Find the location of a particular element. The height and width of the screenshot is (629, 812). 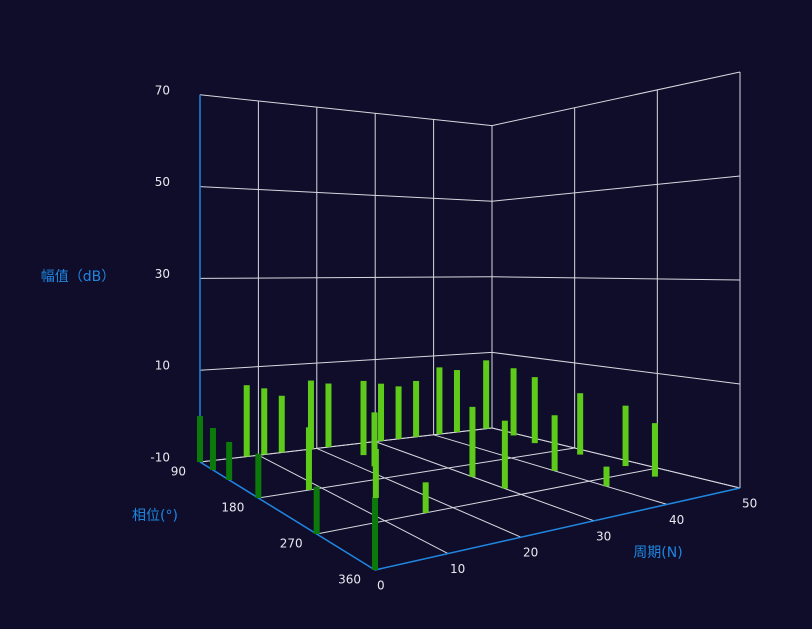

z-tick-label: -10 is located at coordinates (160, 458).